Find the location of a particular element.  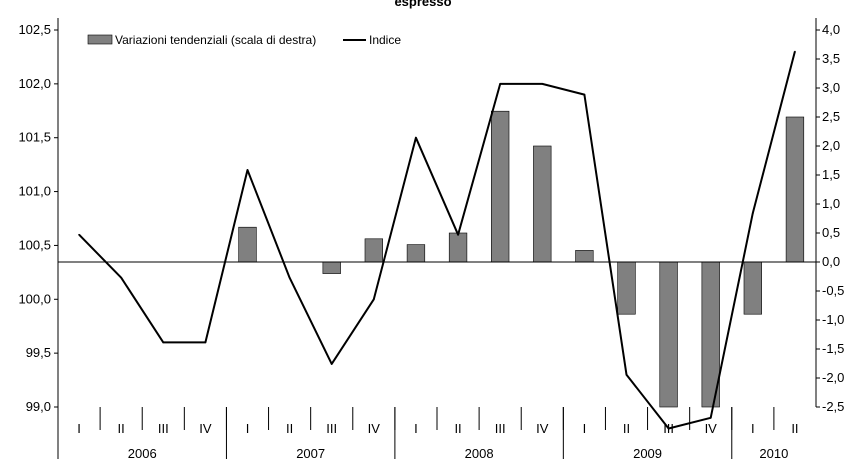

year-label: 2006 is located at coordinates (142, 452).